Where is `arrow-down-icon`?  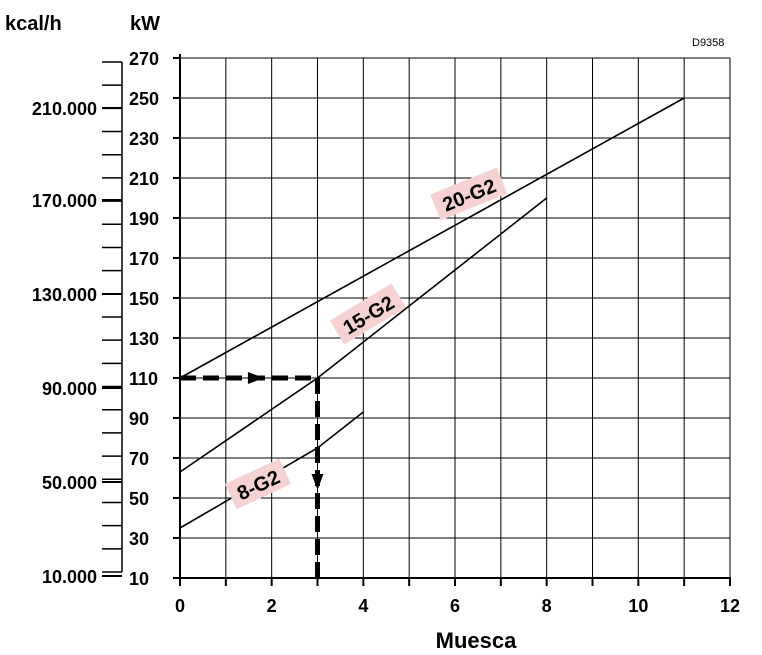 arrow-down-icon is located at coordinates (317, 482).